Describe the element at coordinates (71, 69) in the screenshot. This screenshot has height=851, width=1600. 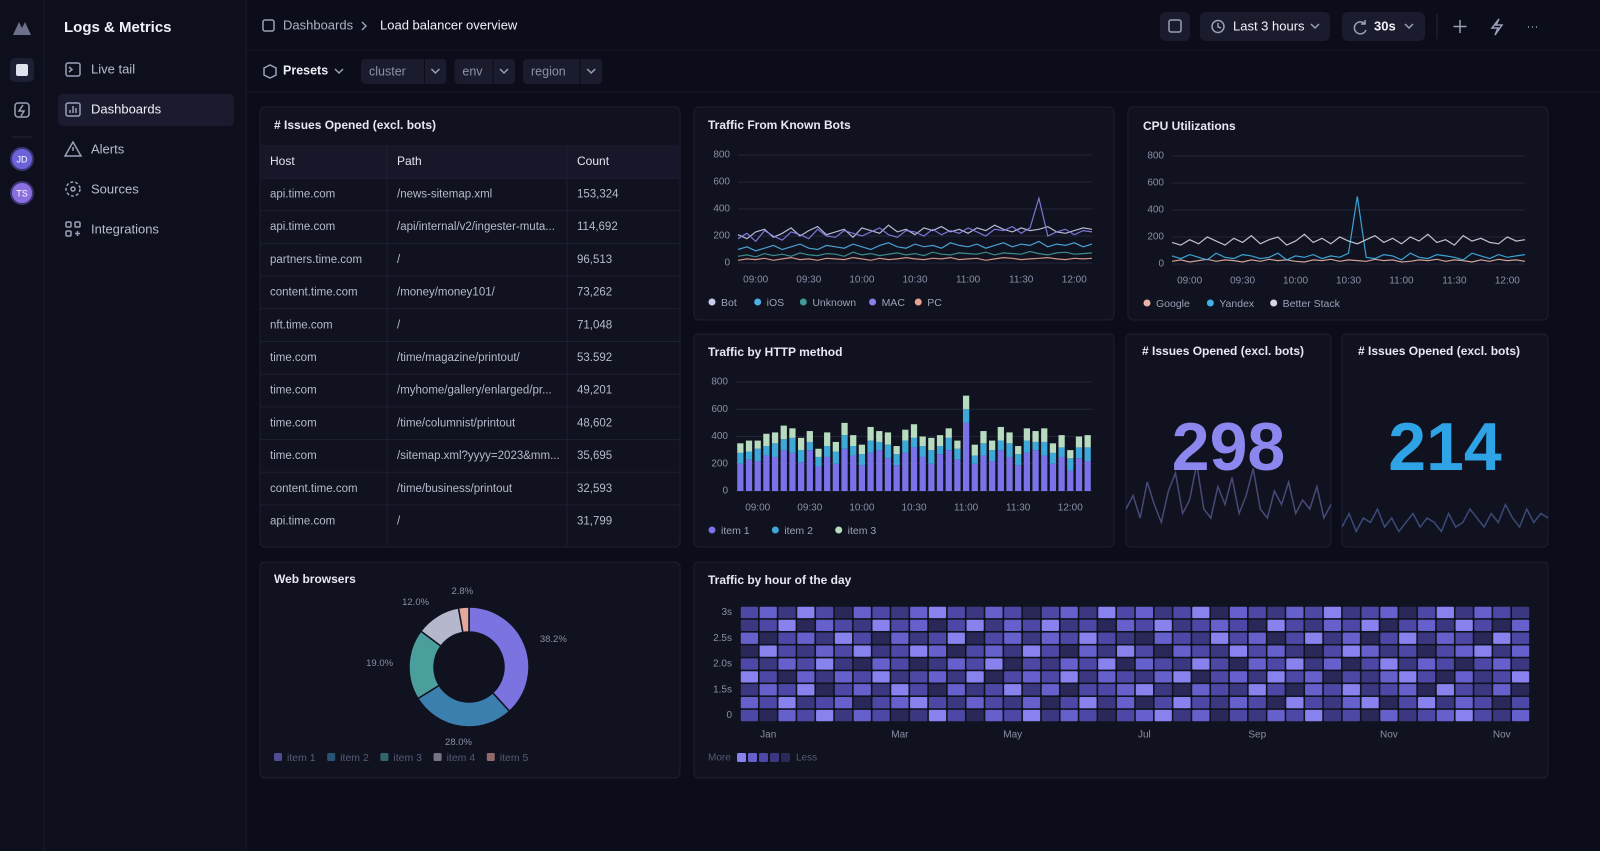
I see `nav-icon` at that location.